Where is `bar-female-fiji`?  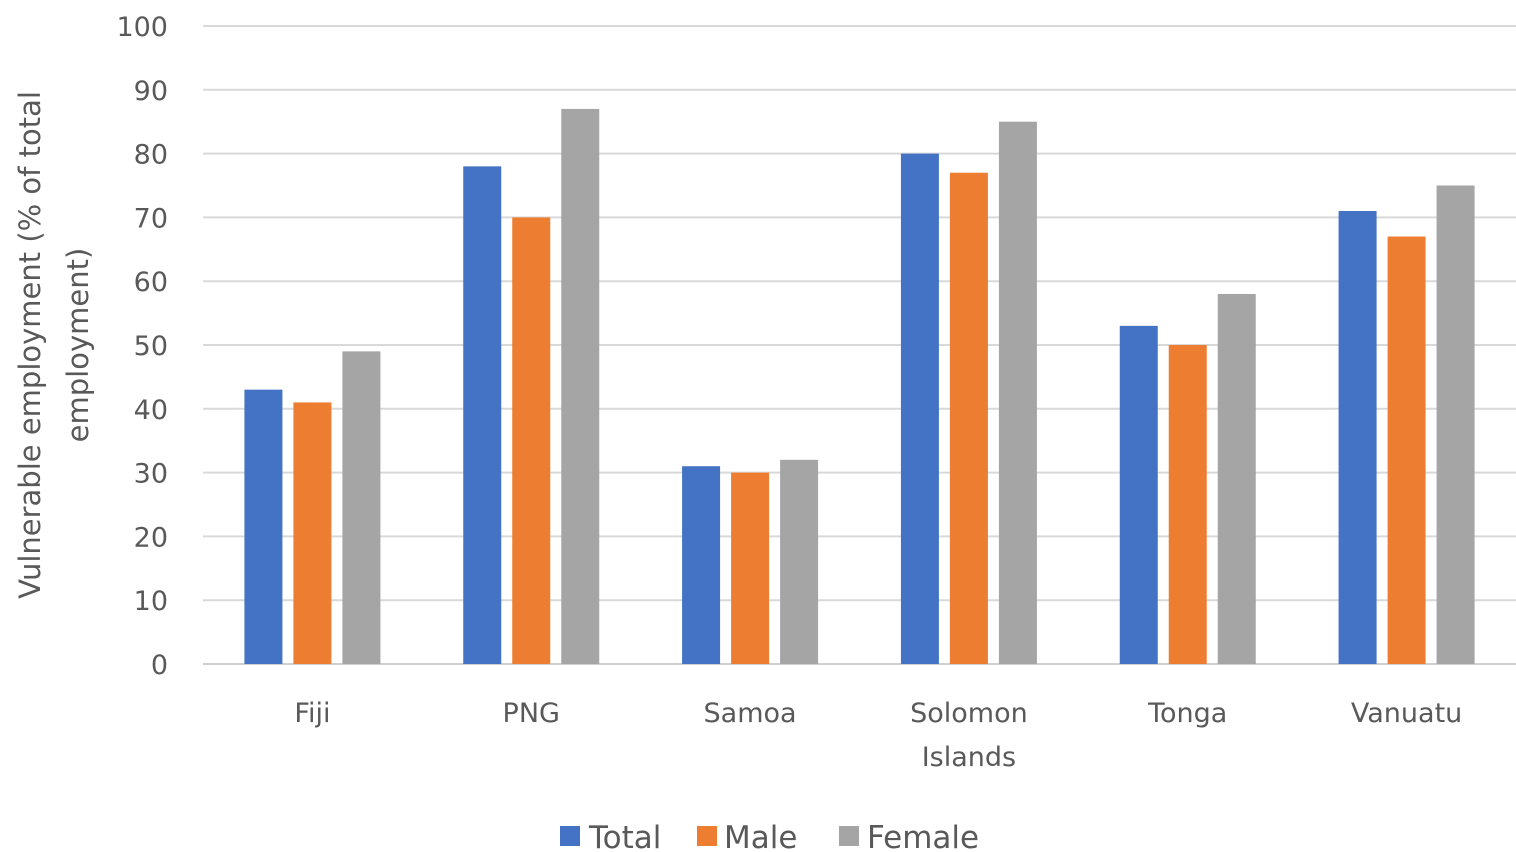
bar-female-fiji is located at coordinates (361, 507).